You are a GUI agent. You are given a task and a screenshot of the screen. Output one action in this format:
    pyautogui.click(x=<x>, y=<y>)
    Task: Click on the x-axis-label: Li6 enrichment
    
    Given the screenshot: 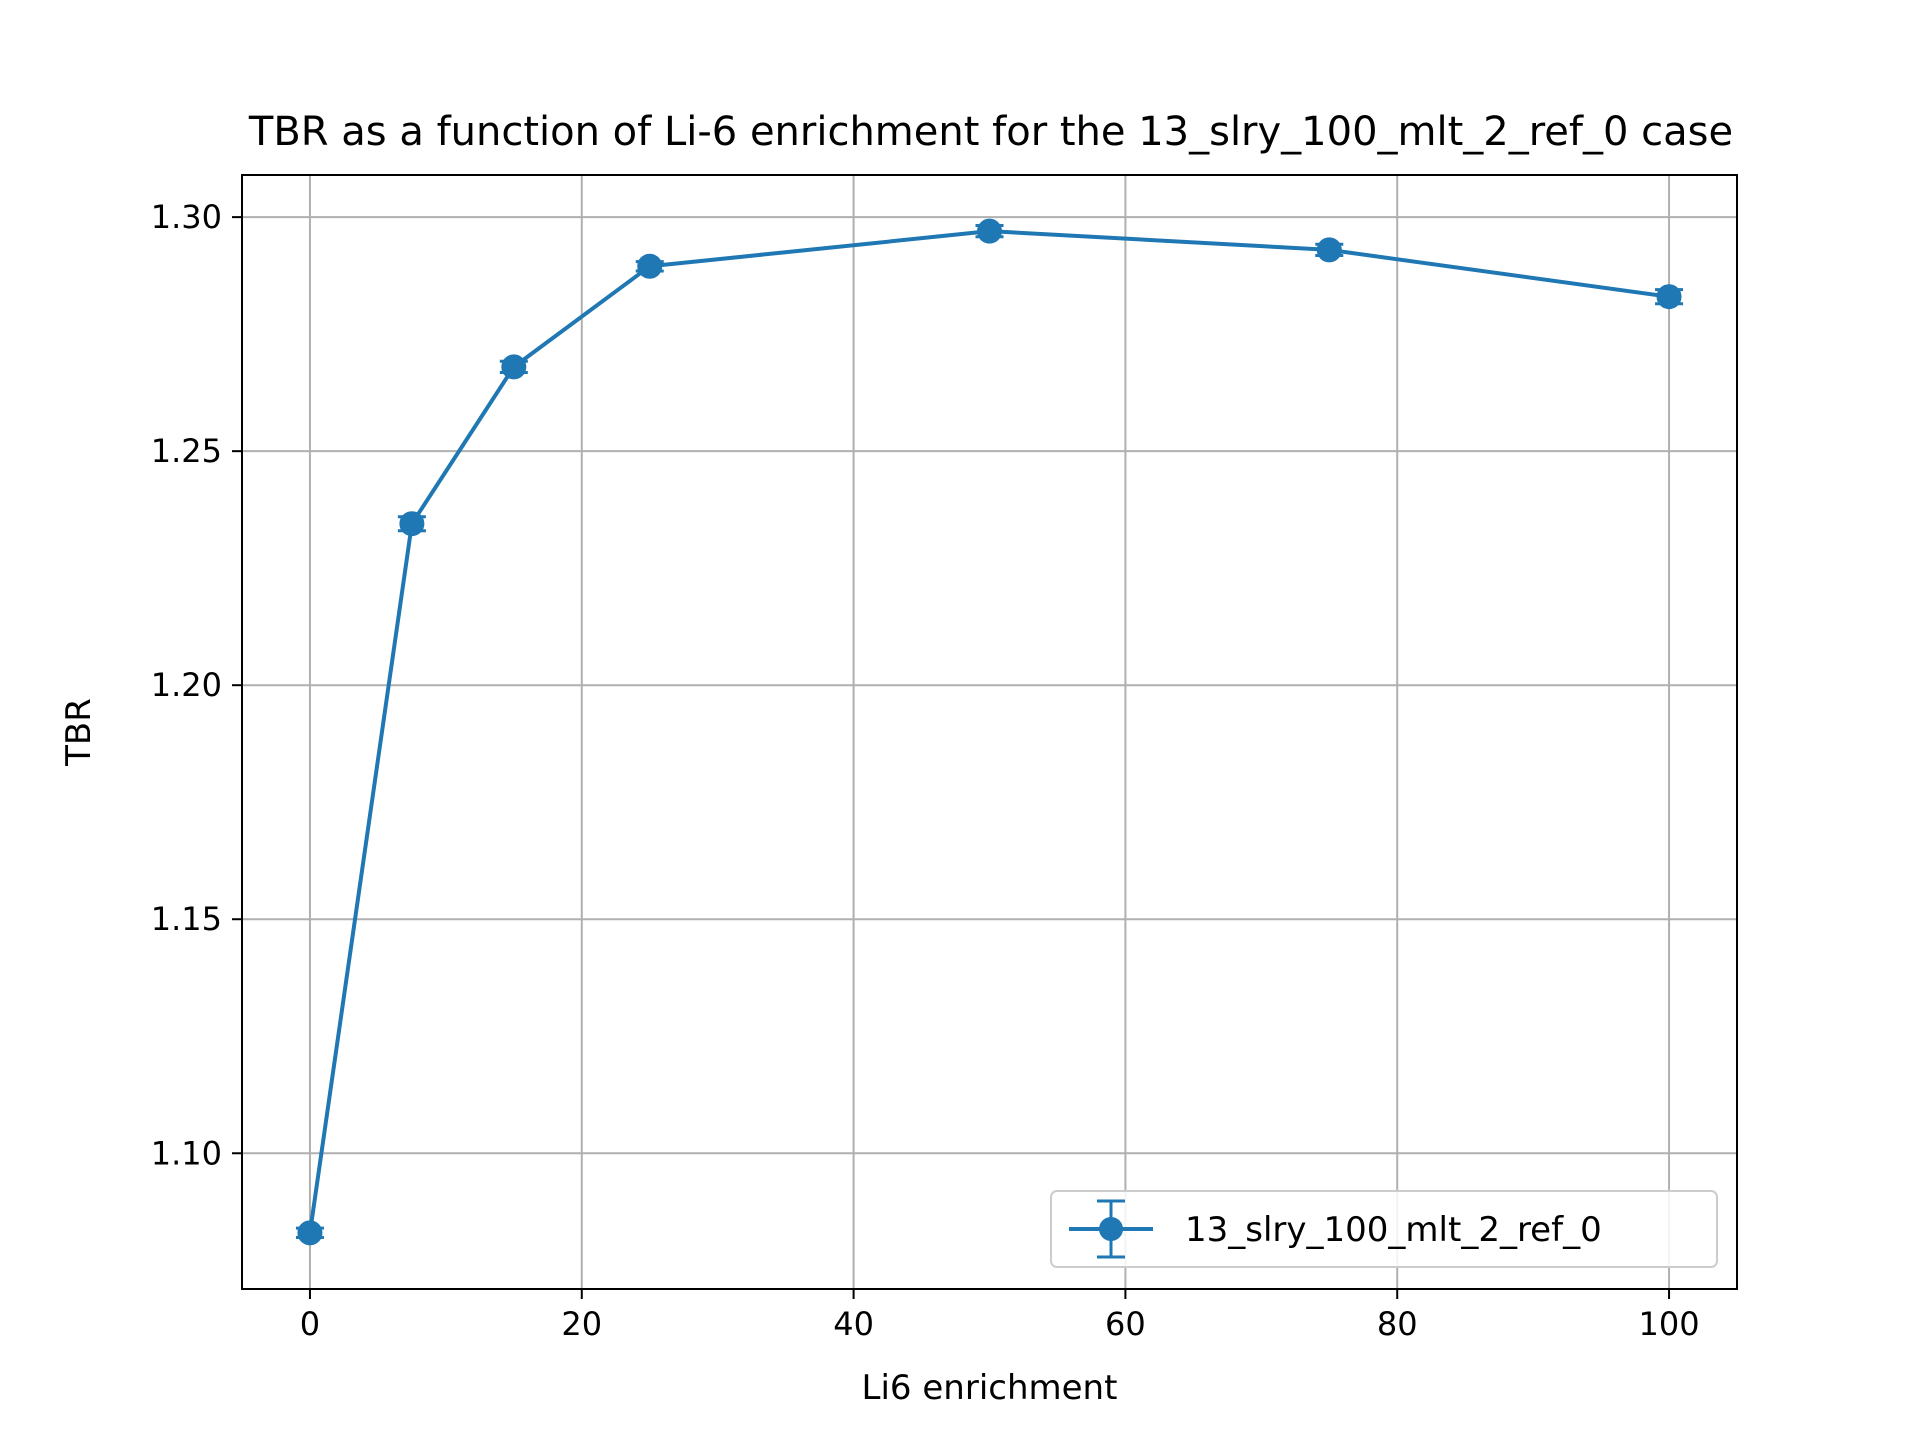 What is the action you would take?
    pyautogui.click(x=990, y=1388)
    